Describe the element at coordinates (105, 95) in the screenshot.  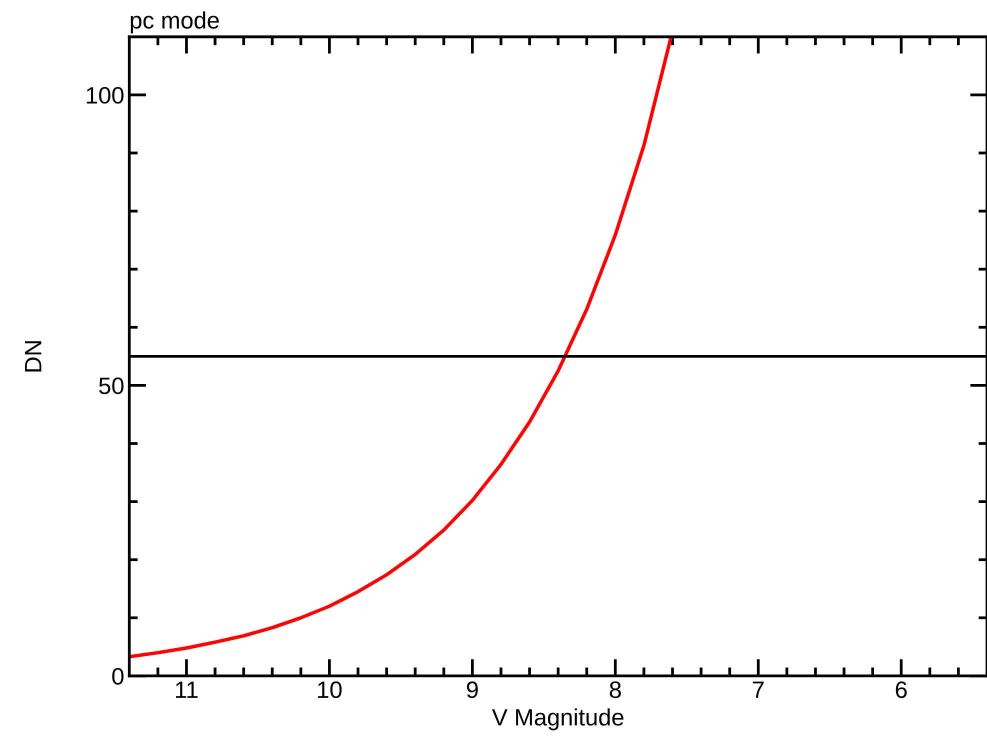
I see `y-tick-label: 100` at that location.